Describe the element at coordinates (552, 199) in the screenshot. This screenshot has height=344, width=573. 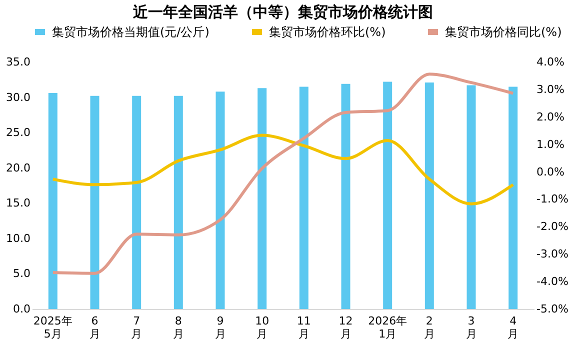
I see `y2-tick-label: -1.0%` at that location.